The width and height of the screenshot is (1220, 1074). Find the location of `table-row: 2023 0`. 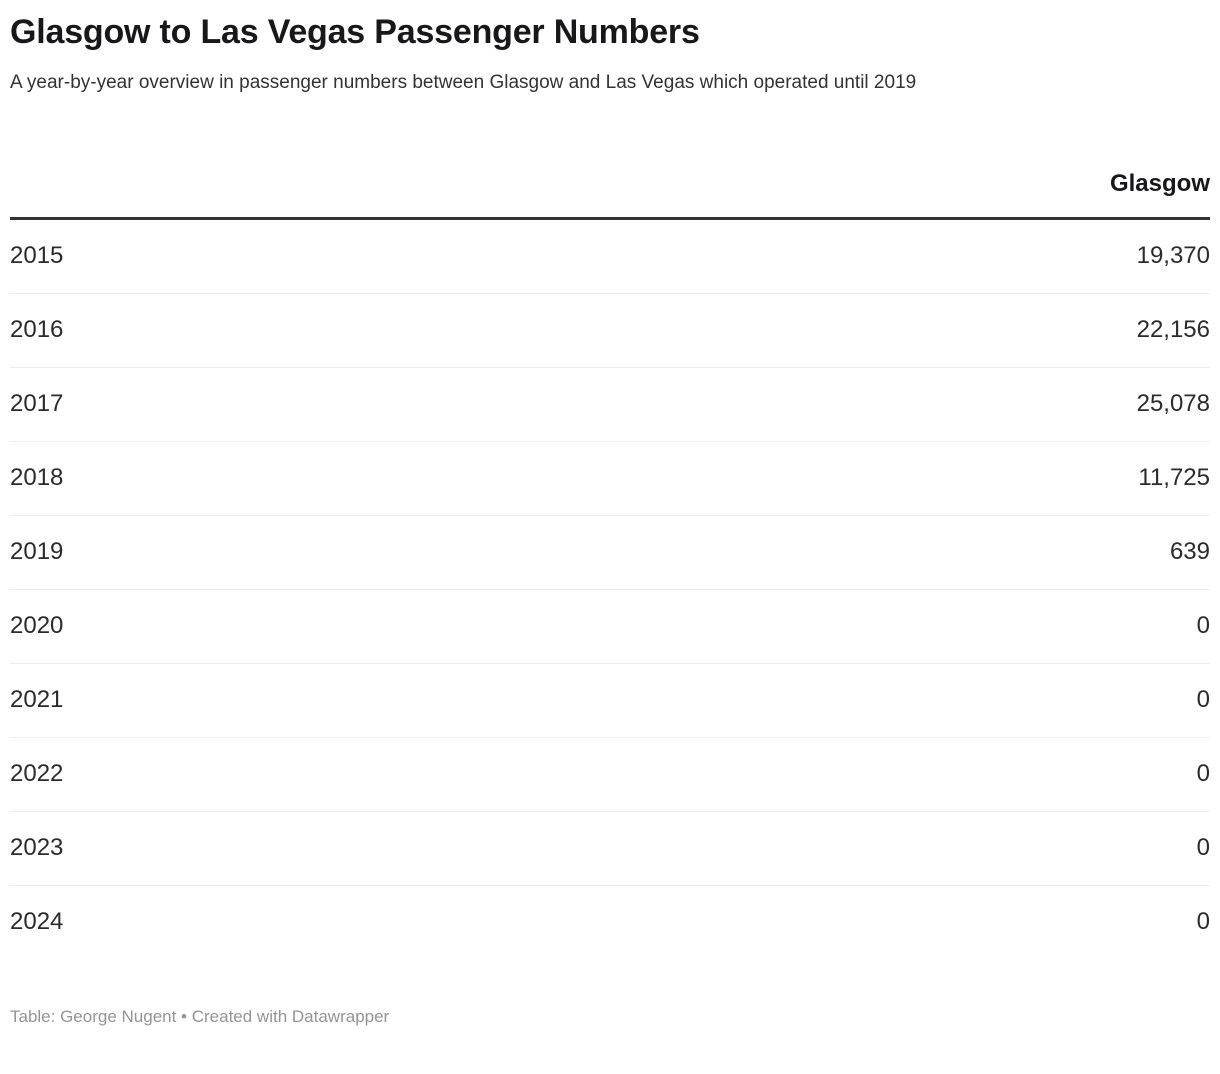

table-row: 2023 0 is located at coordinates (610, 848).